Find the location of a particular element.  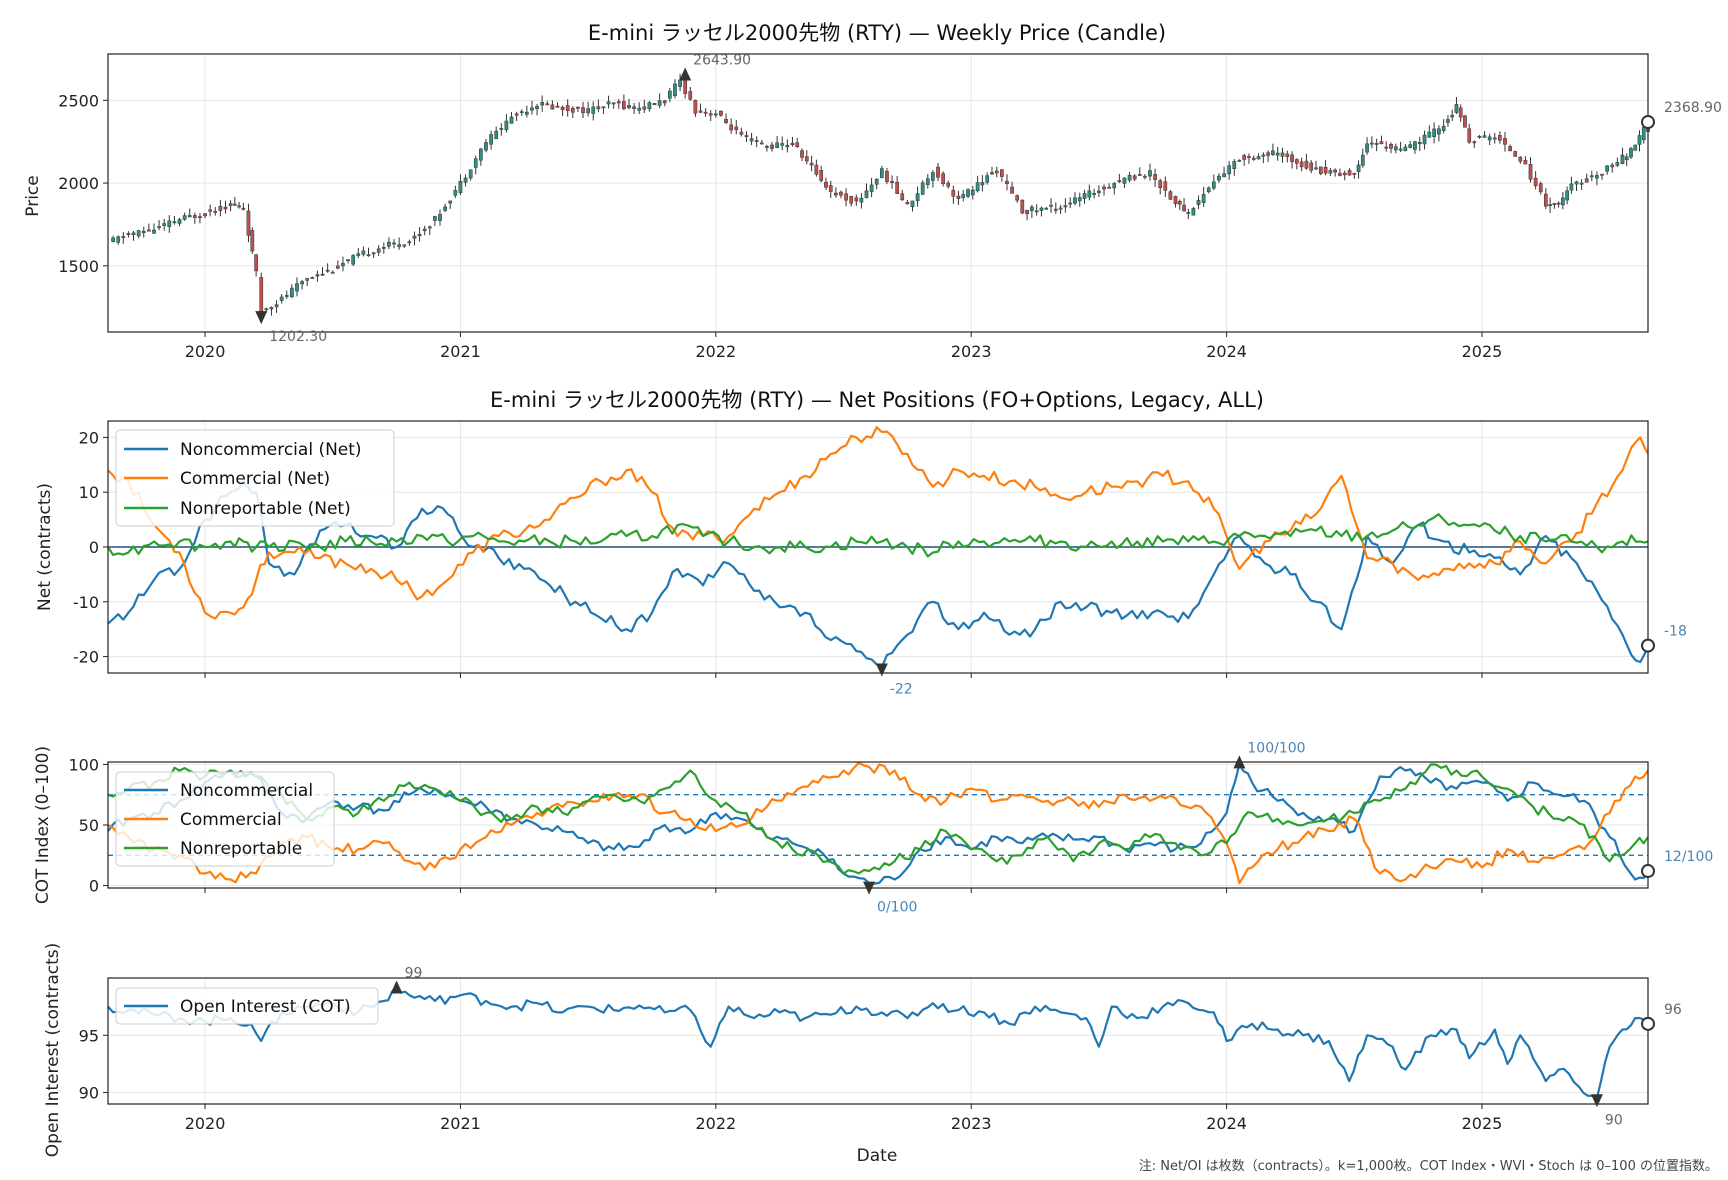

x-tick-label-2025: 2025 is located at coordinates (1482, 351).